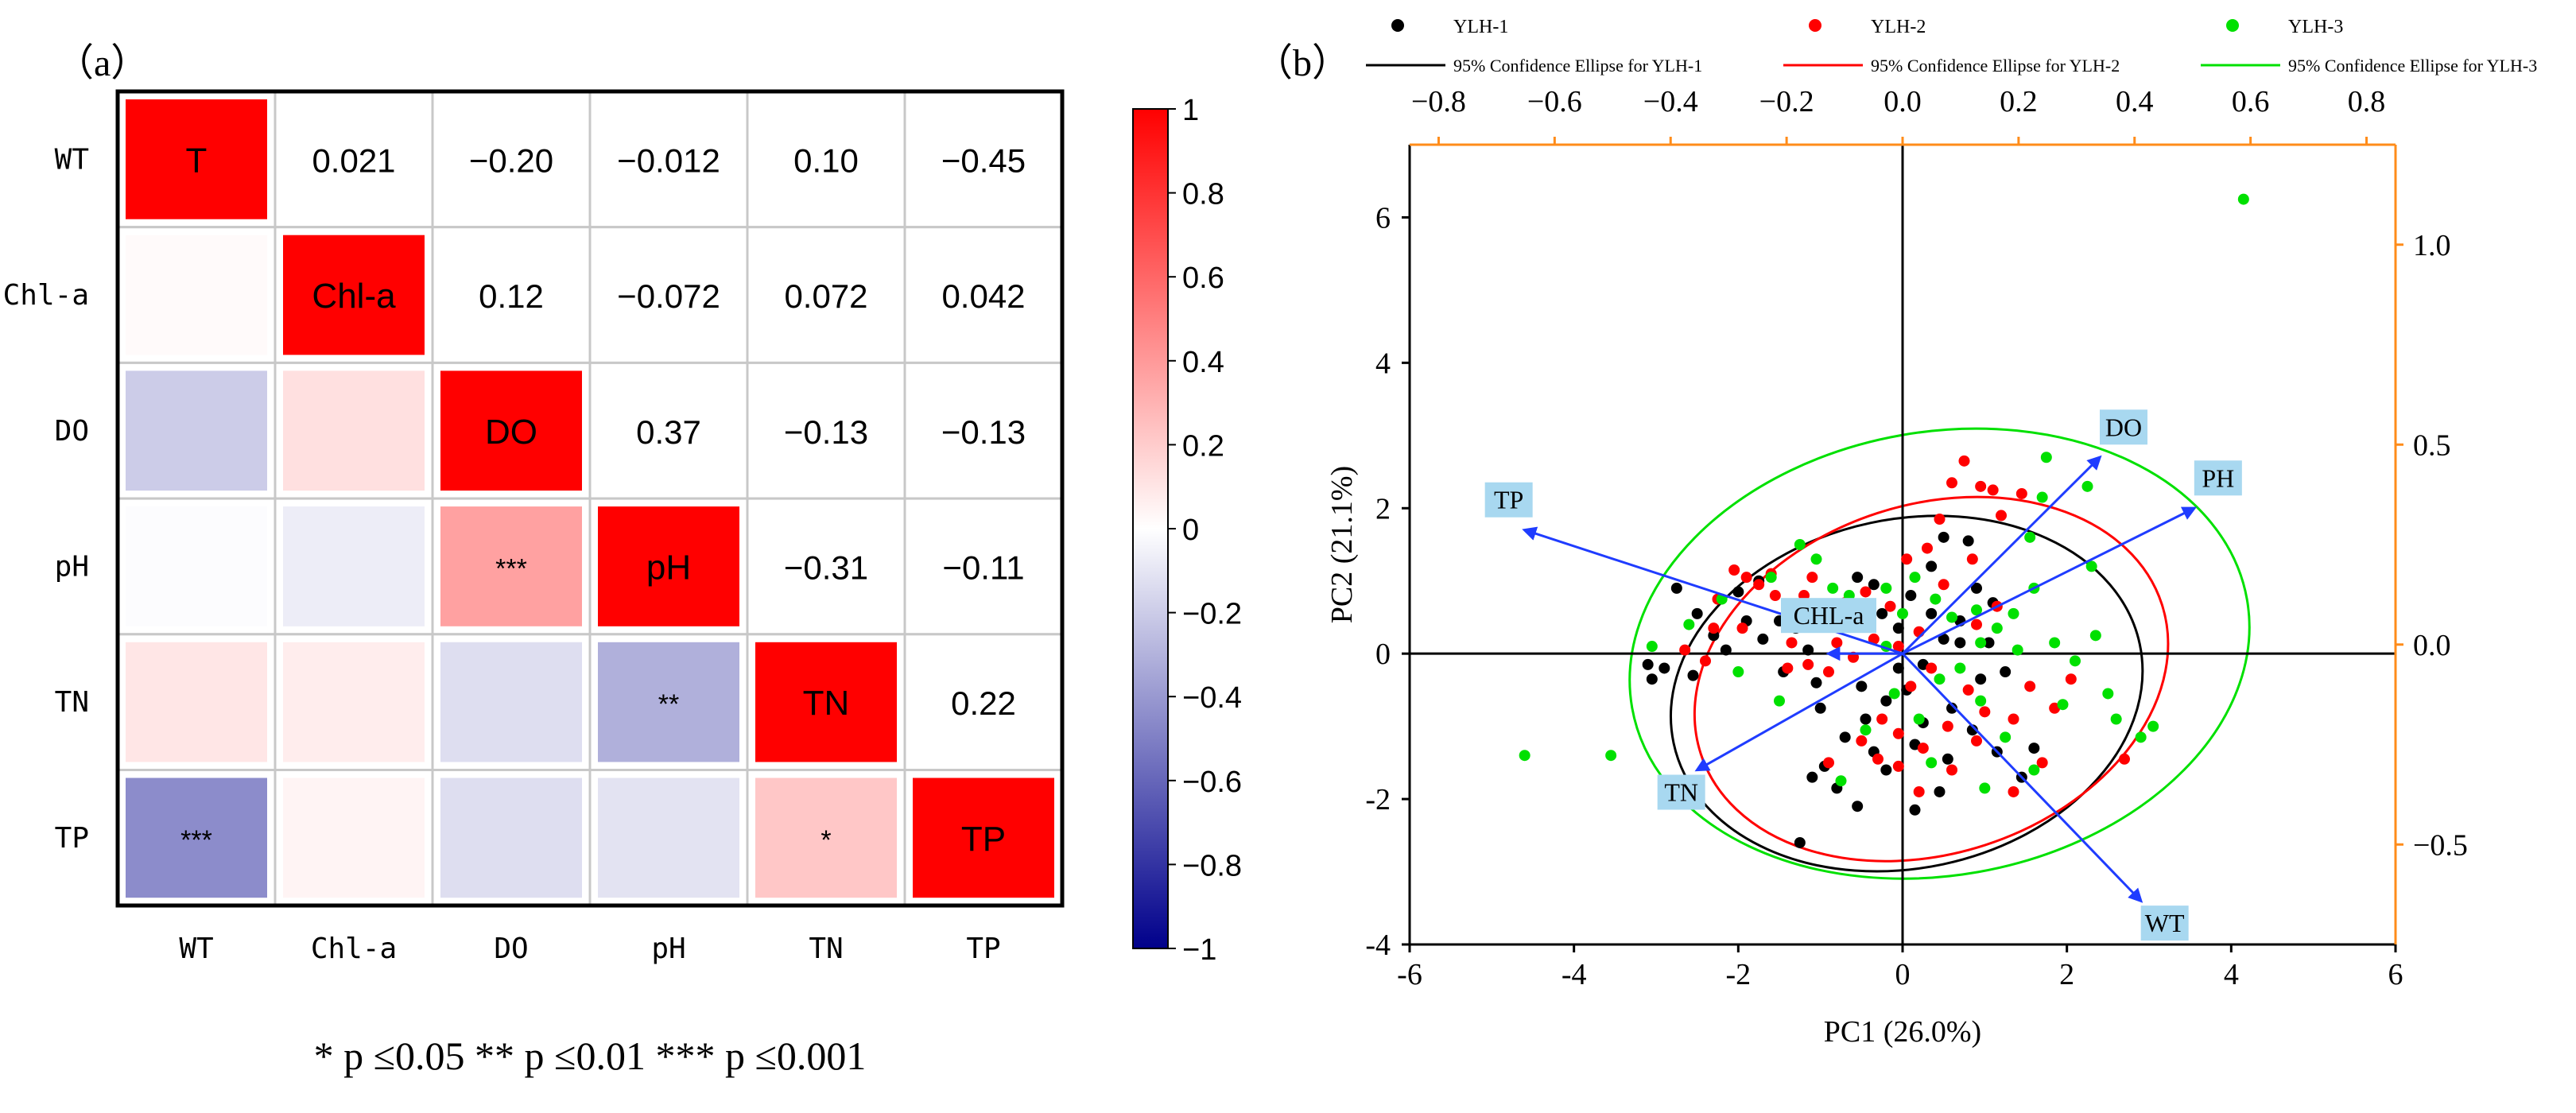 This screenshot has height=1113, width=2576. Describe the element at coordinates (2367, 101) in the screenshot. I see `top-axis-tick-label: 0.8` at that location.